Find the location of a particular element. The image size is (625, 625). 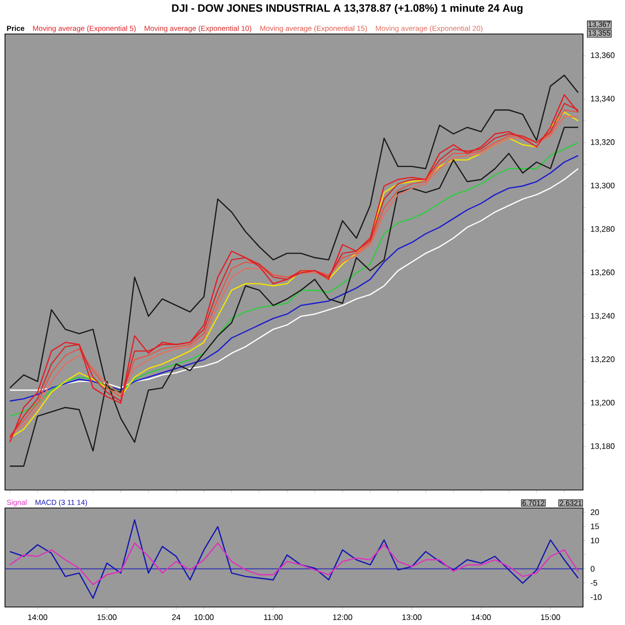

y-tick-label: -5 is located at coordinates (594, 583).